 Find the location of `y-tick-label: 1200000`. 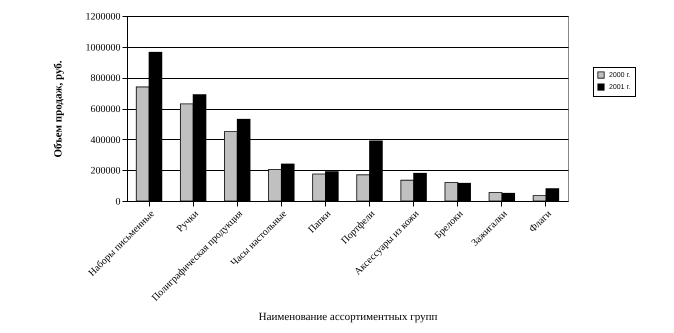

y-tick-label: 1200000 is located at coordinates (103, 17).